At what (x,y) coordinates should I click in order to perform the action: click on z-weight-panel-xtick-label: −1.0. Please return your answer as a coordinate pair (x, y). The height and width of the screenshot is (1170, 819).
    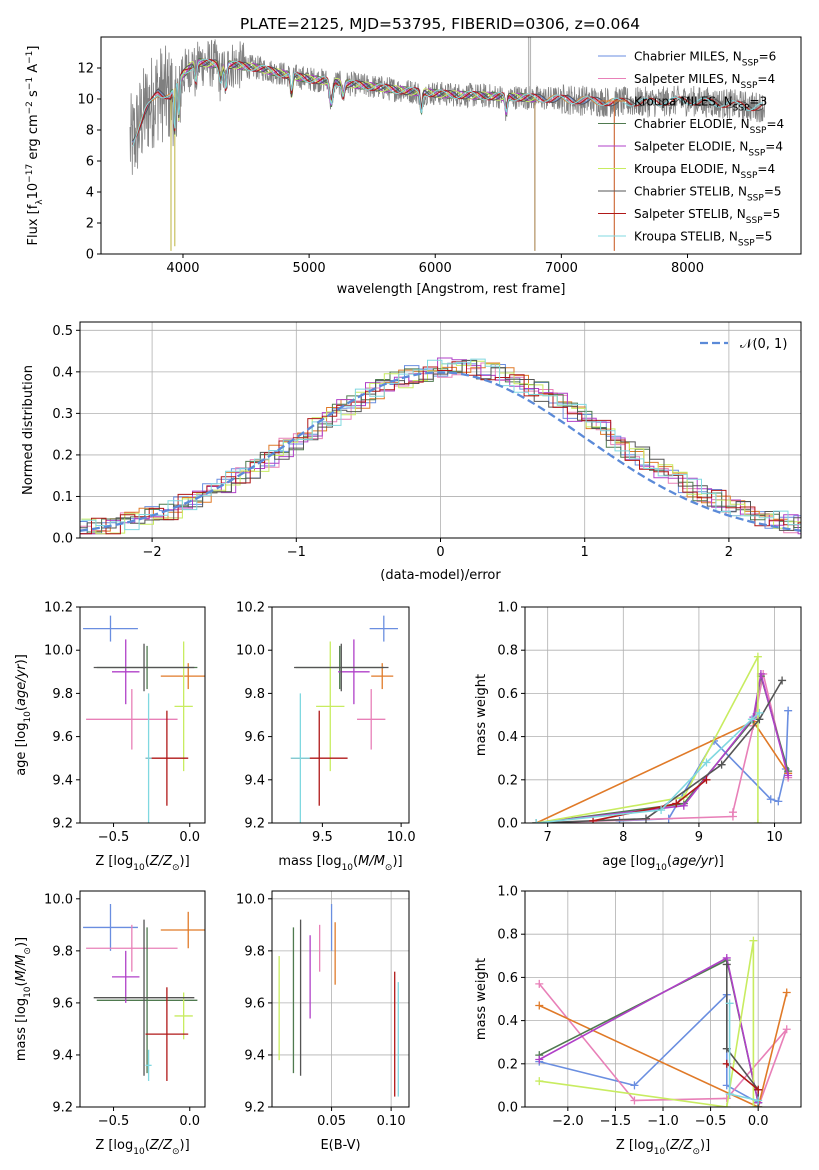
    Looking at the image, I should click on (663, 1121).